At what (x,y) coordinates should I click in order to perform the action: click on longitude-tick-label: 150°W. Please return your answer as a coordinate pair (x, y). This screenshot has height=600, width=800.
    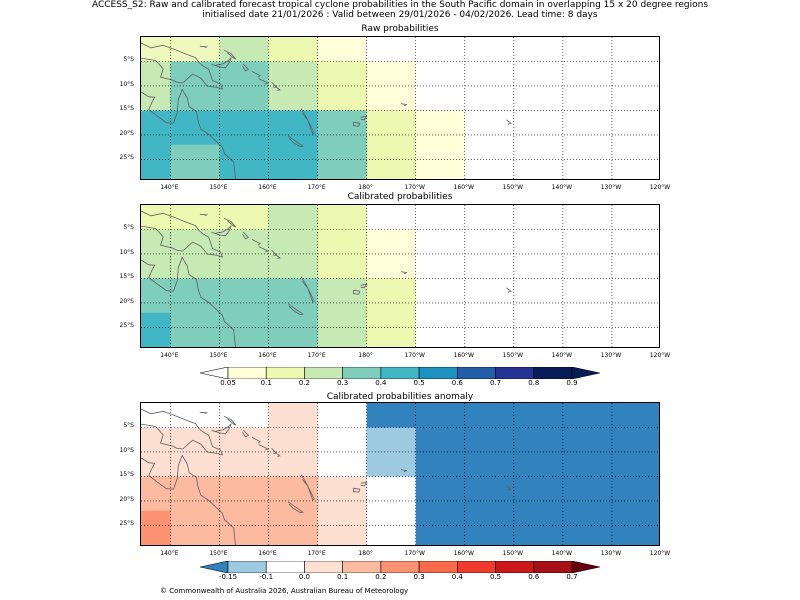
    Looking at the image, I should click on (513, 187).